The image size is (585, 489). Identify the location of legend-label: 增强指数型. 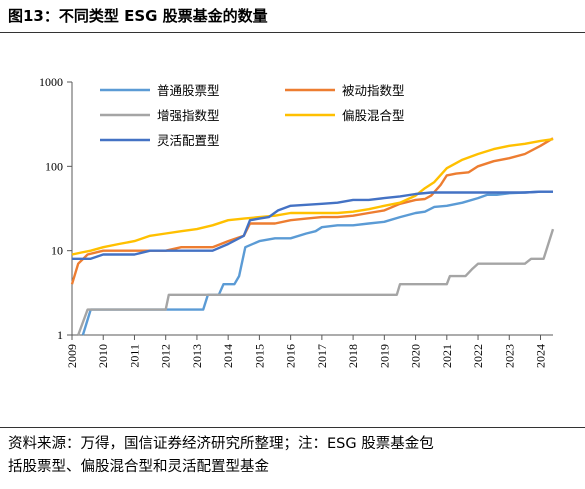
(188, 115).